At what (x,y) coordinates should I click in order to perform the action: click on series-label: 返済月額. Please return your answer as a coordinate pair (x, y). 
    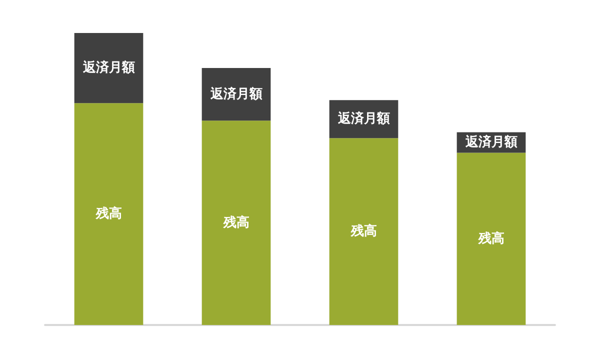
    Looking at the image, I should click on (491, 142).